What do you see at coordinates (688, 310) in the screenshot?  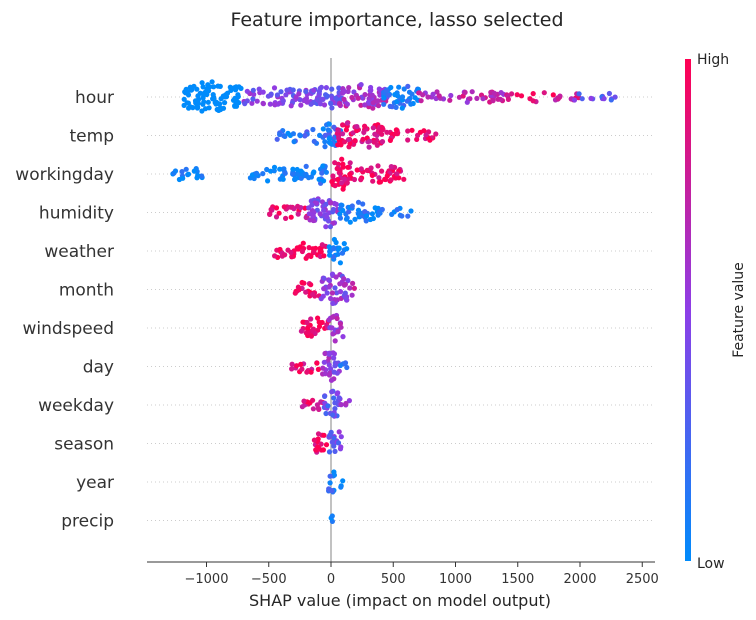 I see `colorbar` at bounding box center [688, 310].